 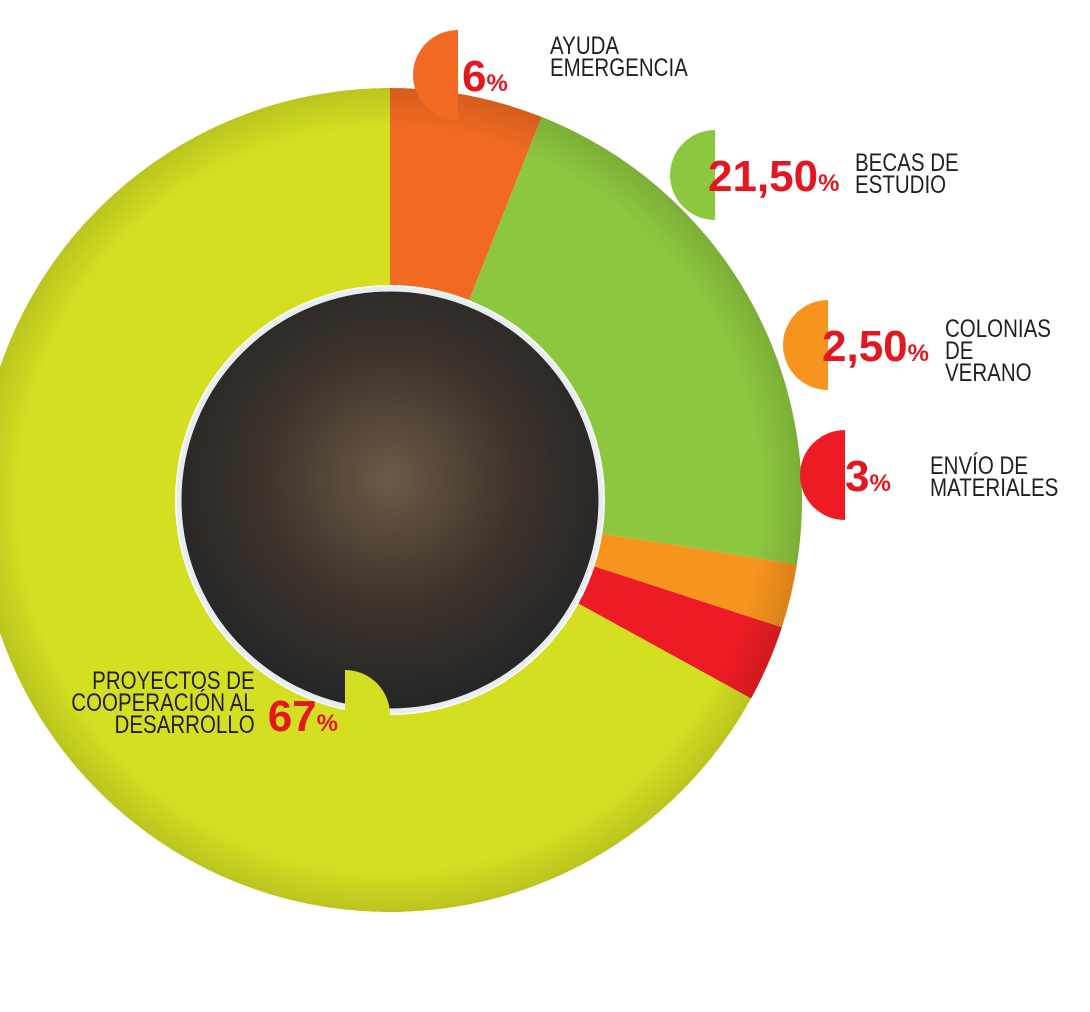 What do you see at coordinates (619, 57) in the screenshot?
I see `category-label: AYUDA EMERGENCIA` at bounding box center [619, 57].